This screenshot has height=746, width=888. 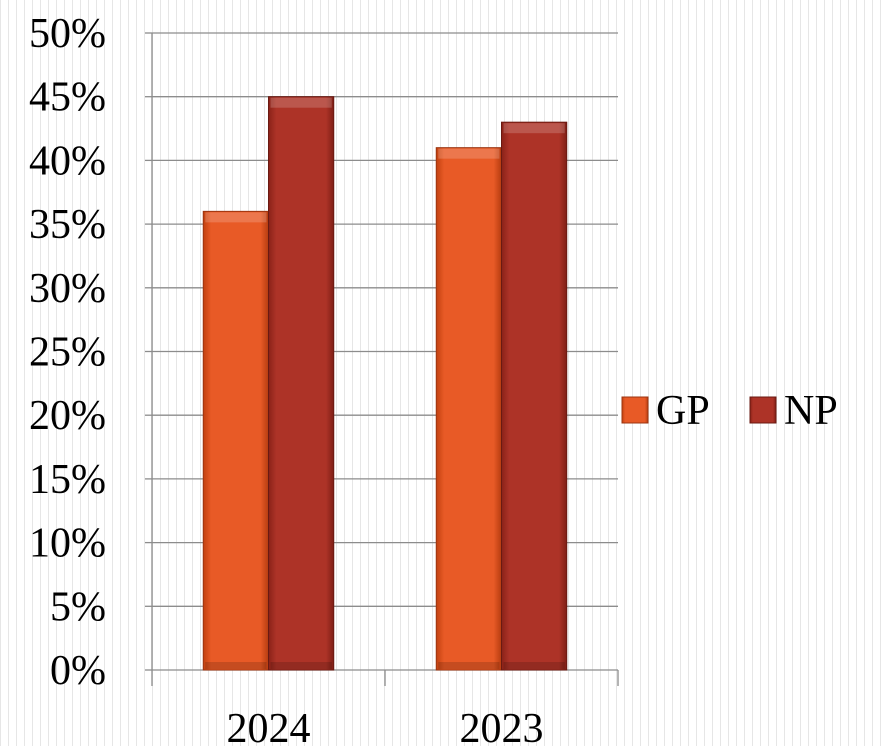 What do you see at coordinates (811, 411) in the screenshot?
I see `legend-label: NP` at bounding box center [811, 411].